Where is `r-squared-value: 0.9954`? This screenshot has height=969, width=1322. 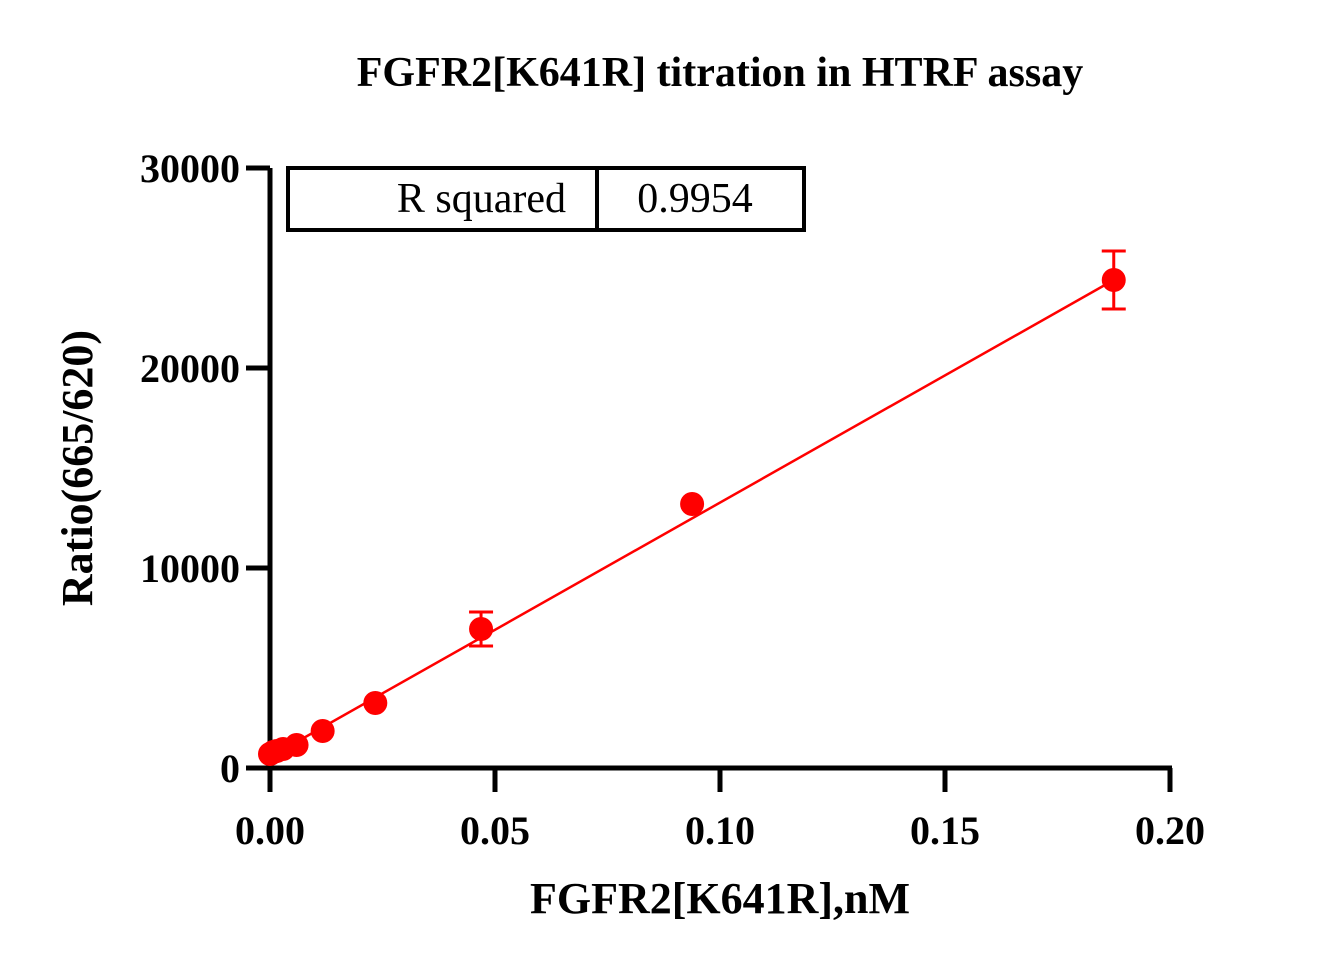
r-squared-value: 0.9954 is located at coordinates (695, 199).